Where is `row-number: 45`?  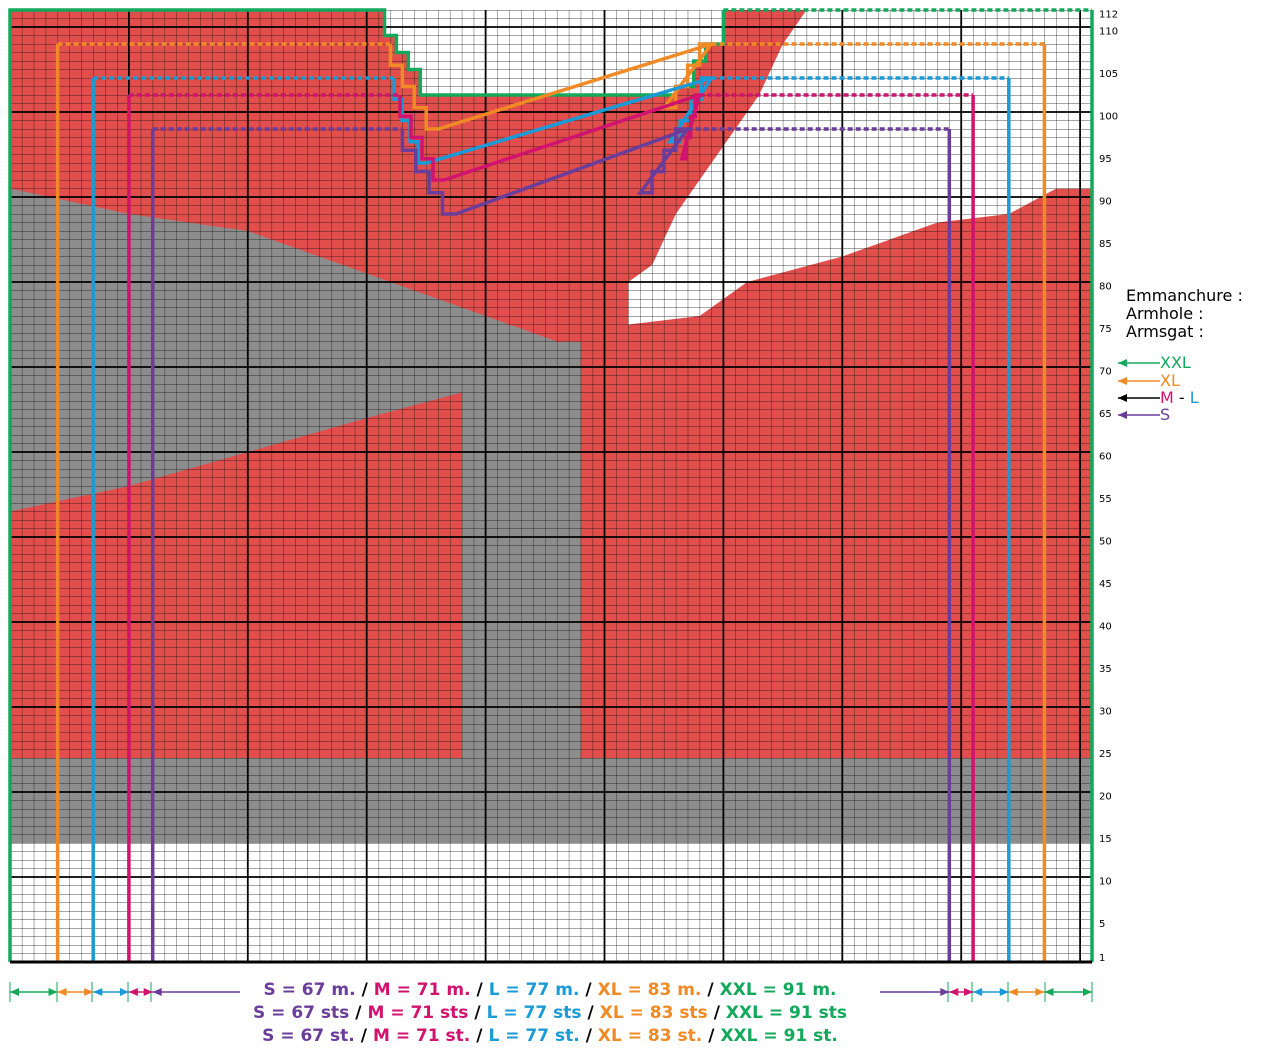
row-number: 45 is located at coordinates (1105, 584).